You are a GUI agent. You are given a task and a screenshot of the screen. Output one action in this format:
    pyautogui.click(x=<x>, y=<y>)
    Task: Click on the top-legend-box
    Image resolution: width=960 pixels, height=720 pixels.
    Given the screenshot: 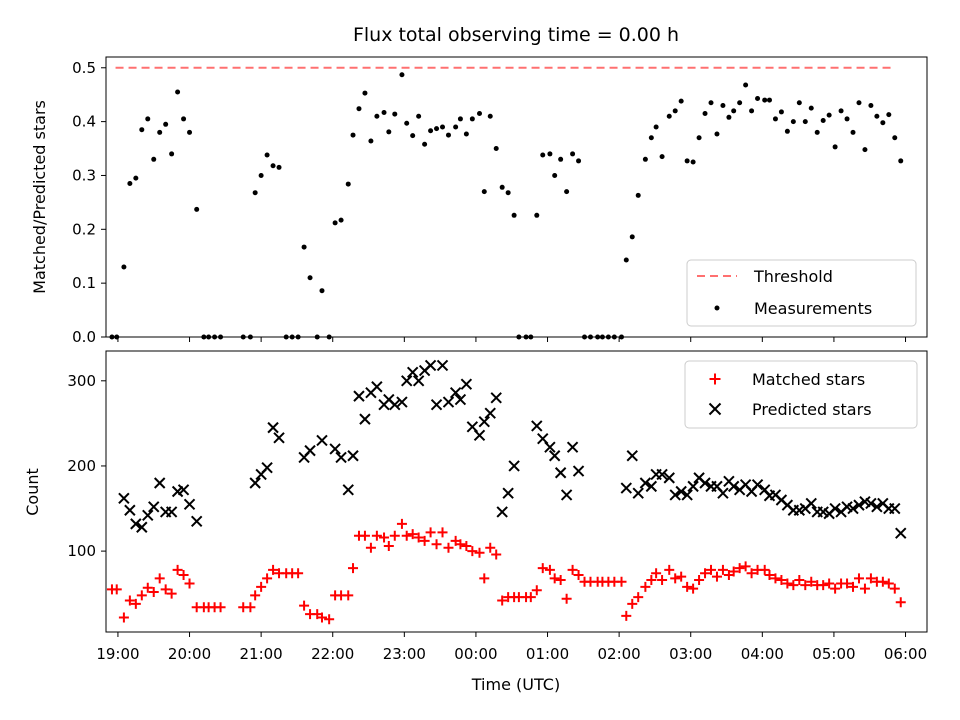 What is the action you would take?
    pyautogui.click(x=801, y=293)
    